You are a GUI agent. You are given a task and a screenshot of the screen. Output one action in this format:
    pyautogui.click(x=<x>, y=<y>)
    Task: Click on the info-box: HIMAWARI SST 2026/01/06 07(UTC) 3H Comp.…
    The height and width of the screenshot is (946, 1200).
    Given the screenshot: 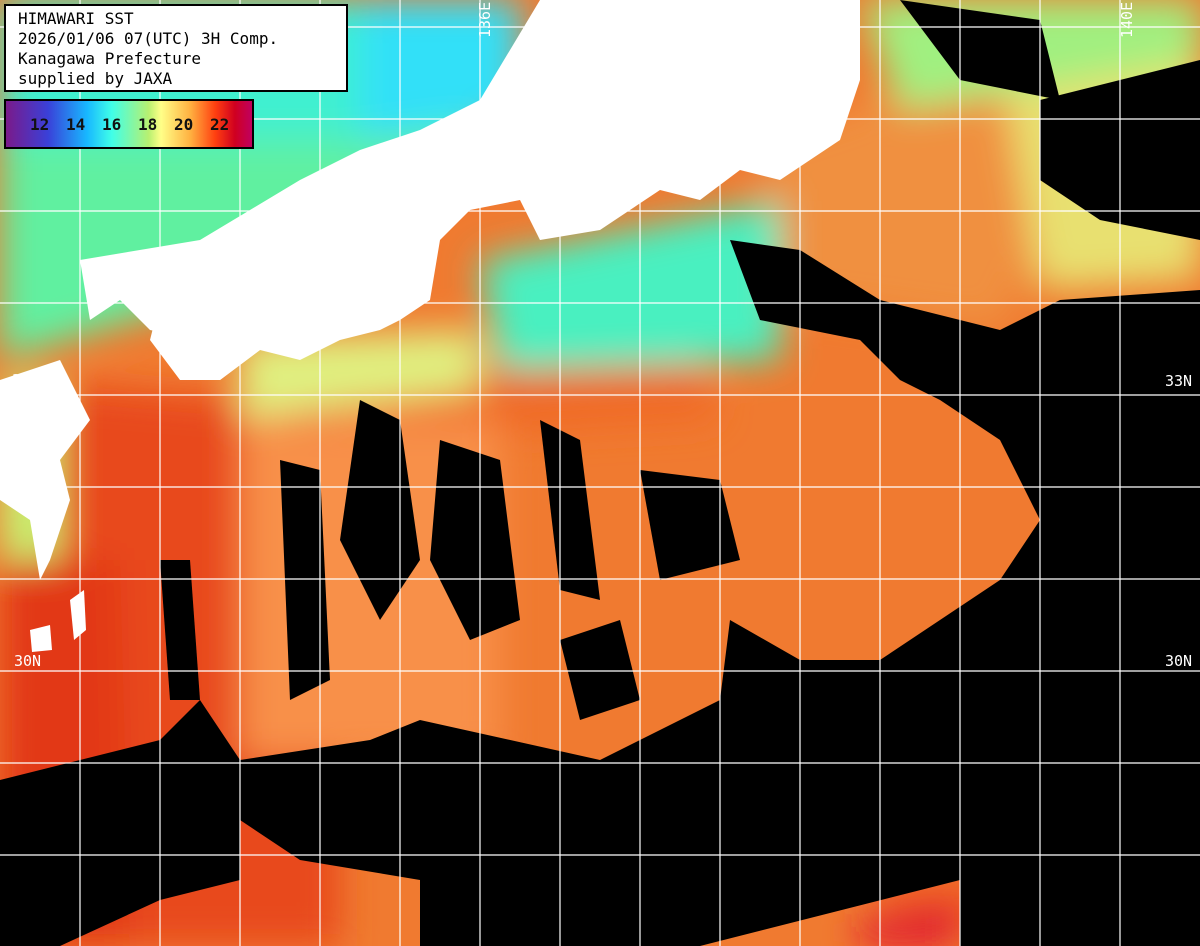 What is the action you would take?
    pyautogui.click(x=176, y=48)
    